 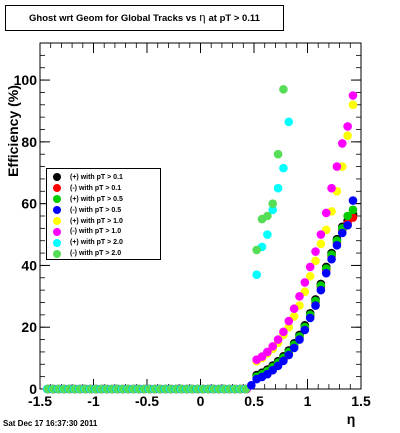 What do you see at coordinates (96, 221) in the screenshot?
I see `legend-label: (+) with pT > 1.0` at bounding box center [96, 221].